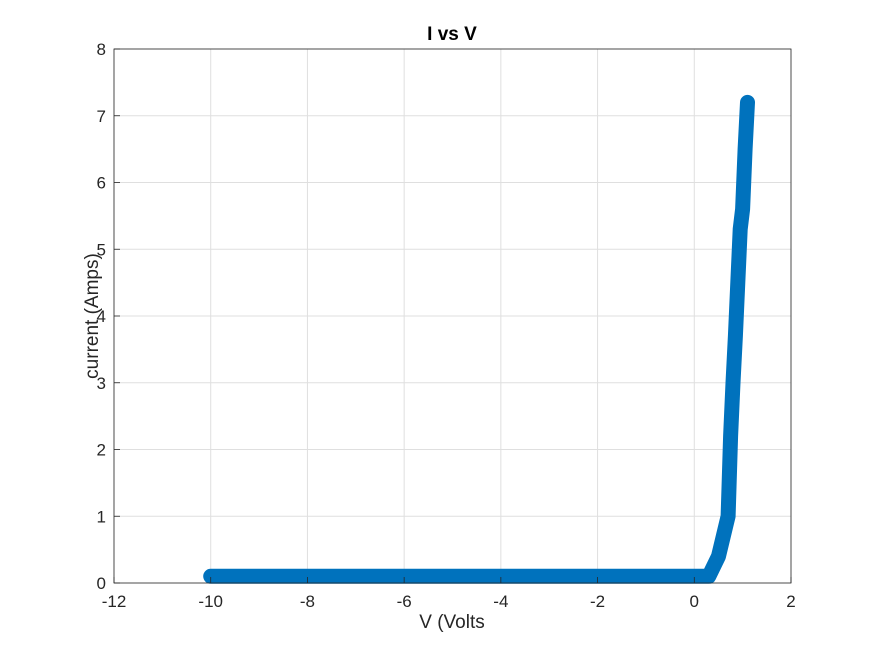  I want to click on y-tick-label: 7, so click(101, 116).